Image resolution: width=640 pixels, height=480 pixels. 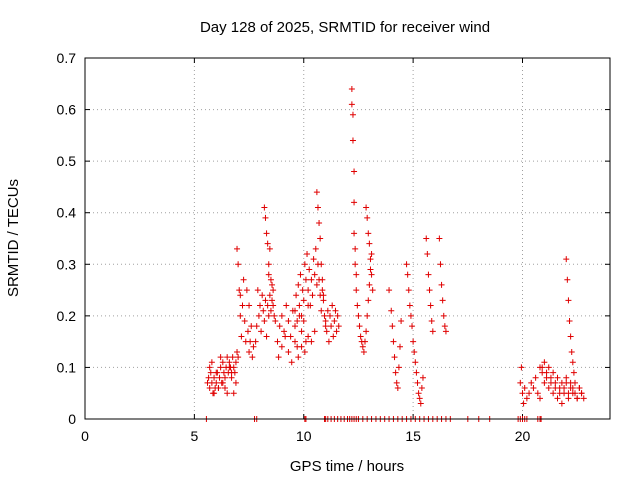 I want to click on y-tick-label: 0.5, so click(x=67, y=161).